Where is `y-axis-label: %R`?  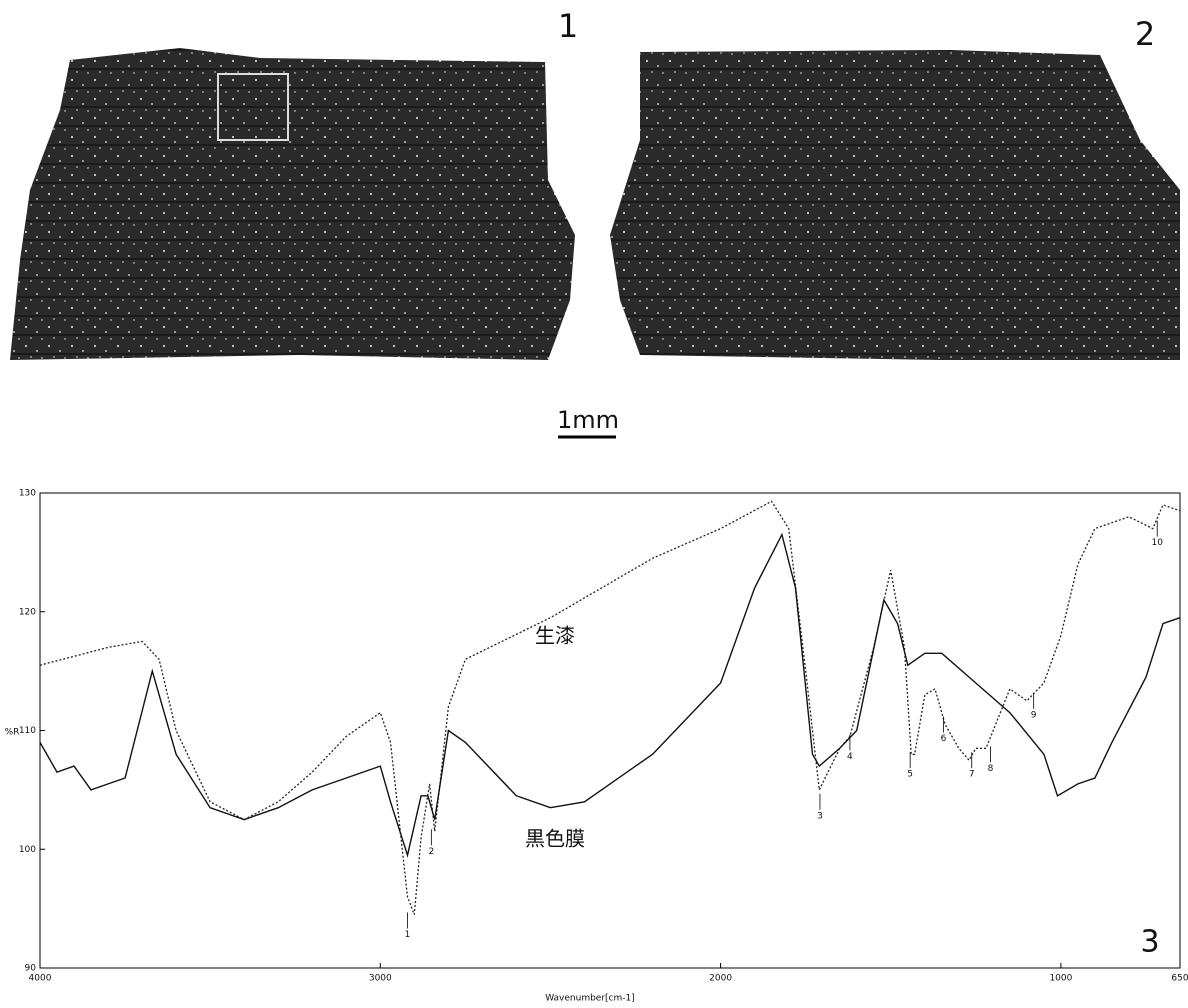
y-axis-label: %R is located at coordinates (12, 733).